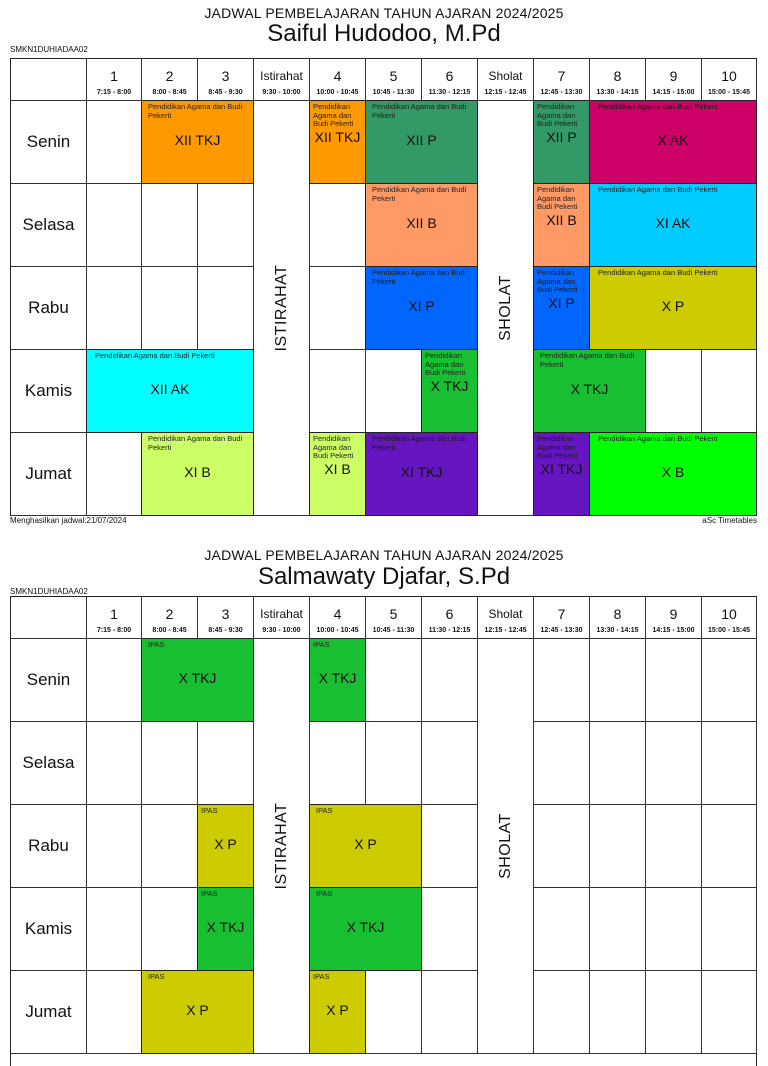  Describe the element at coordinates (49, 142) in the screenshot. I see `day-label-senin: Senin` at that location.